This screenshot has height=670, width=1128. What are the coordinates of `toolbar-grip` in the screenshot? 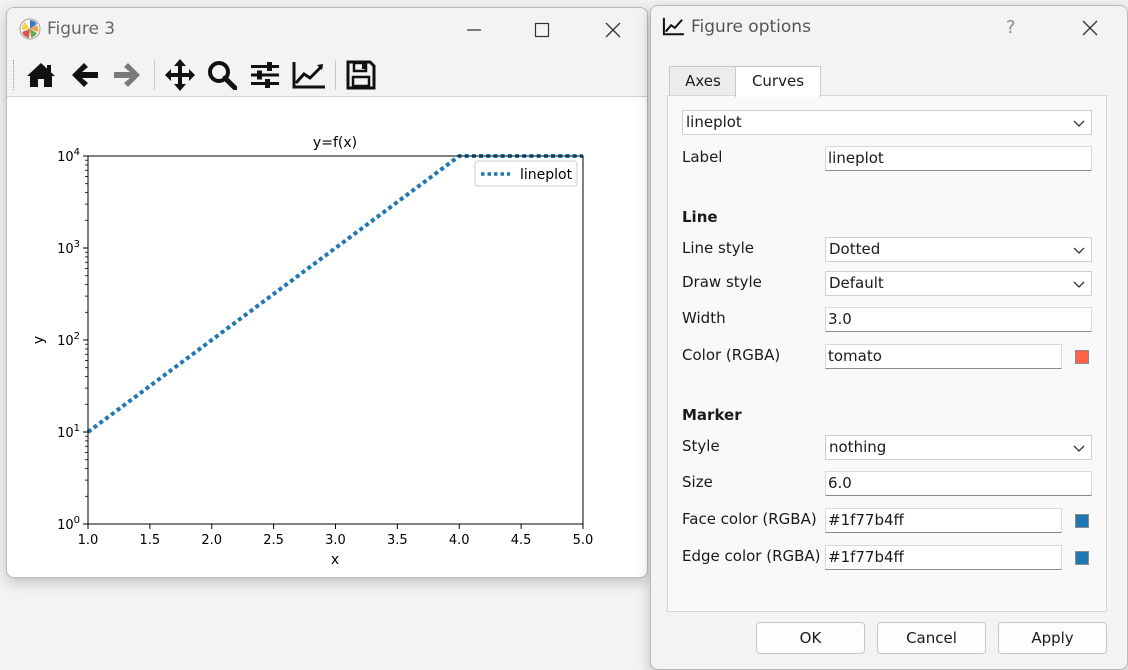 It's located at (14, 75).